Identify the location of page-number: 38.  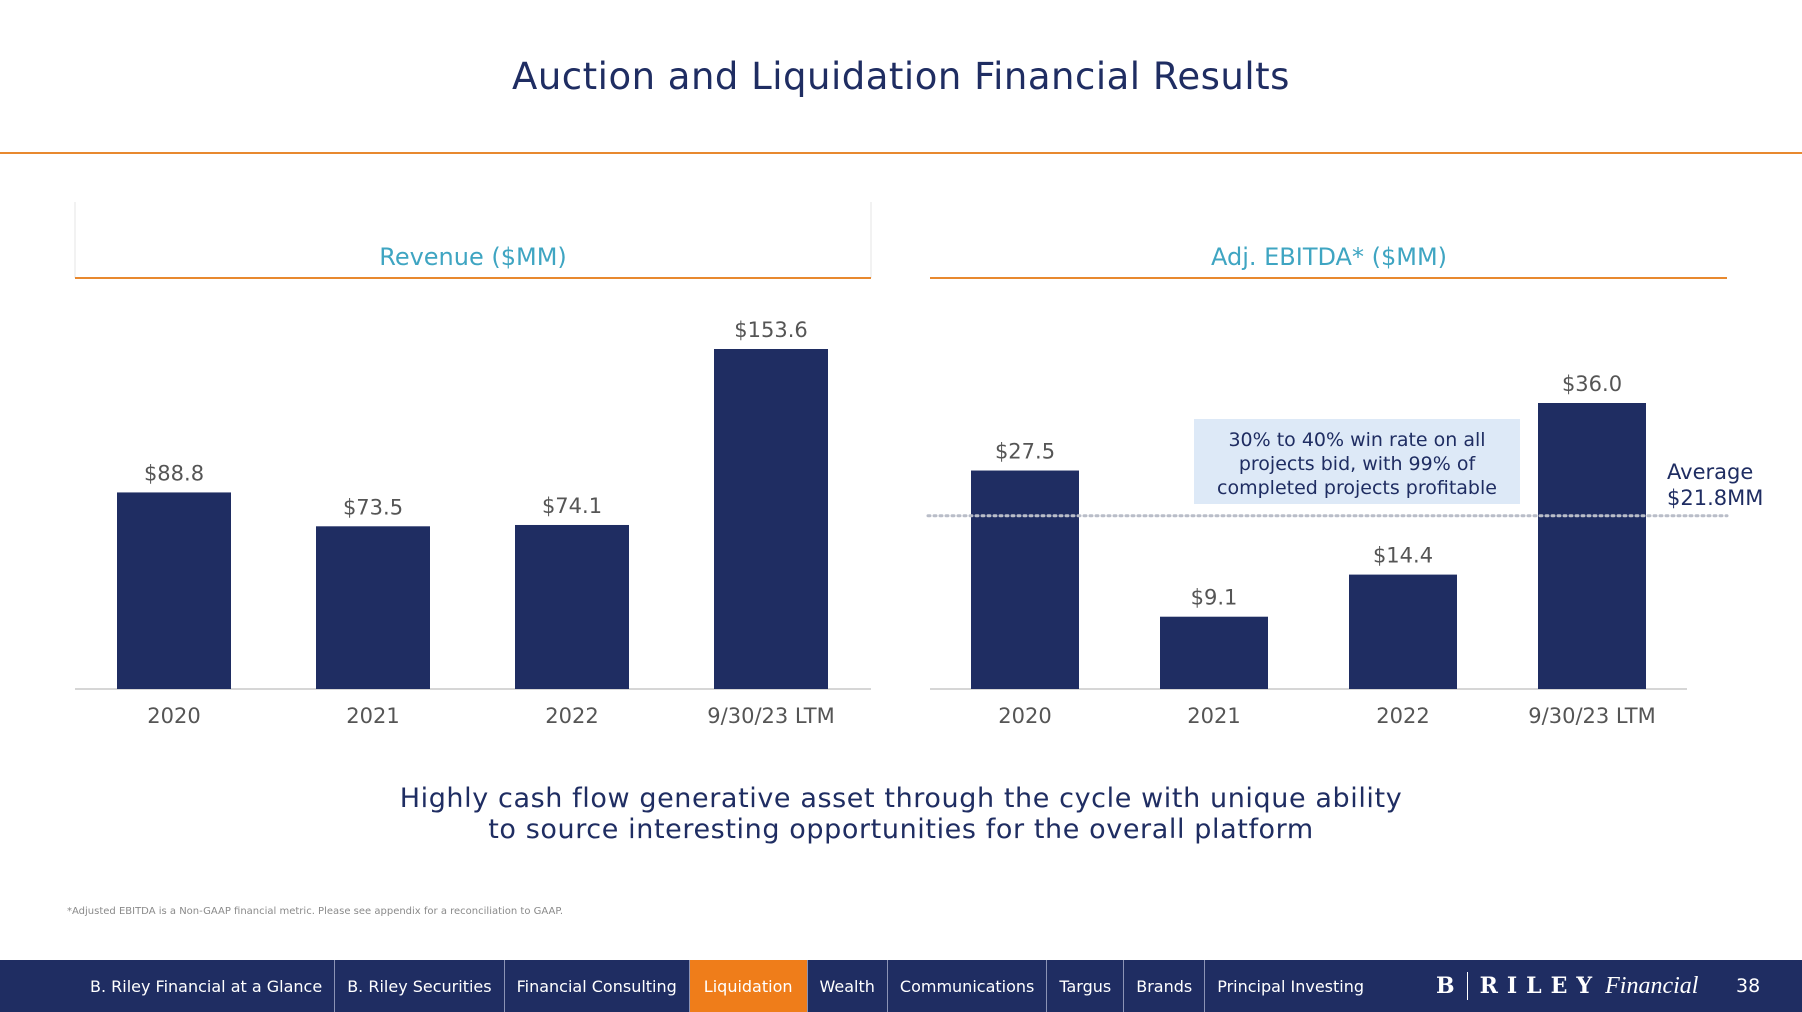
(1748, 986).